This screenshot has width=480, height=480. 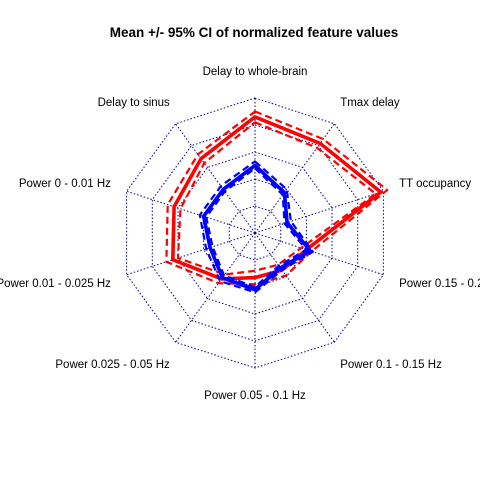 I want to click on axis-label: TT occupancy, so click(x=435, y=184).